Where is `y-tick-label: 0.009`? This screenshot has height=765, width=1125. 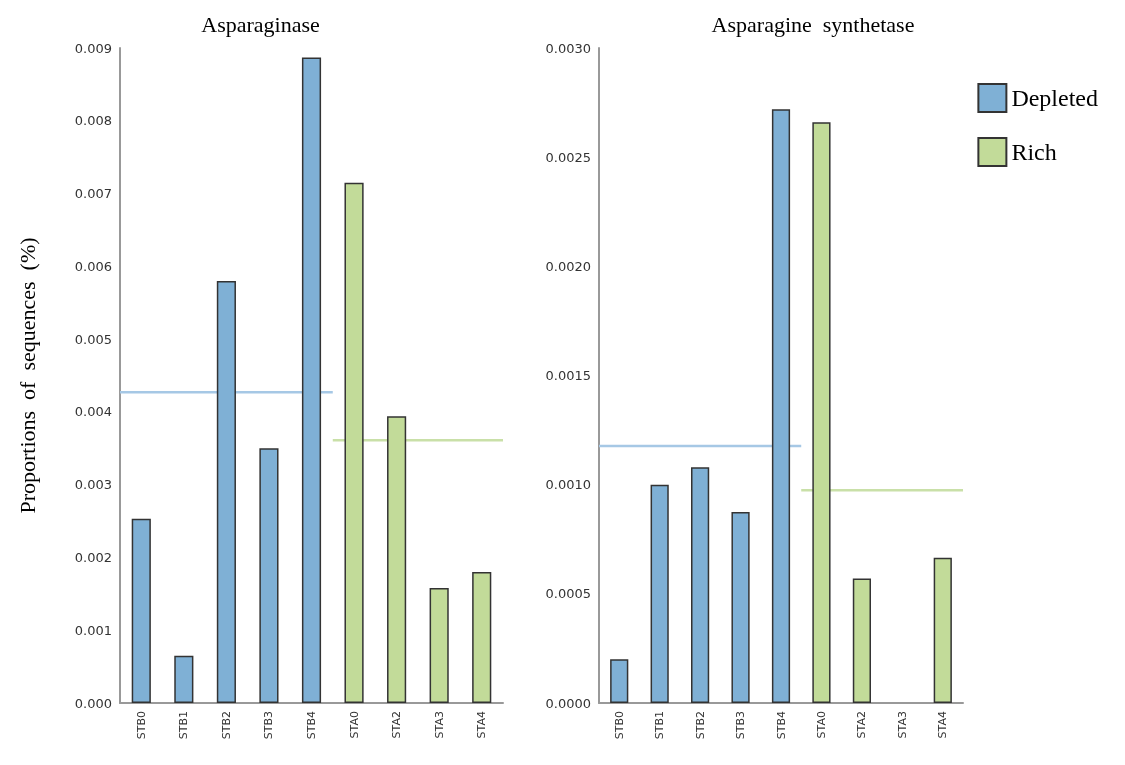 y-tick-label: 0.009 is located at coordinates (93, 48).